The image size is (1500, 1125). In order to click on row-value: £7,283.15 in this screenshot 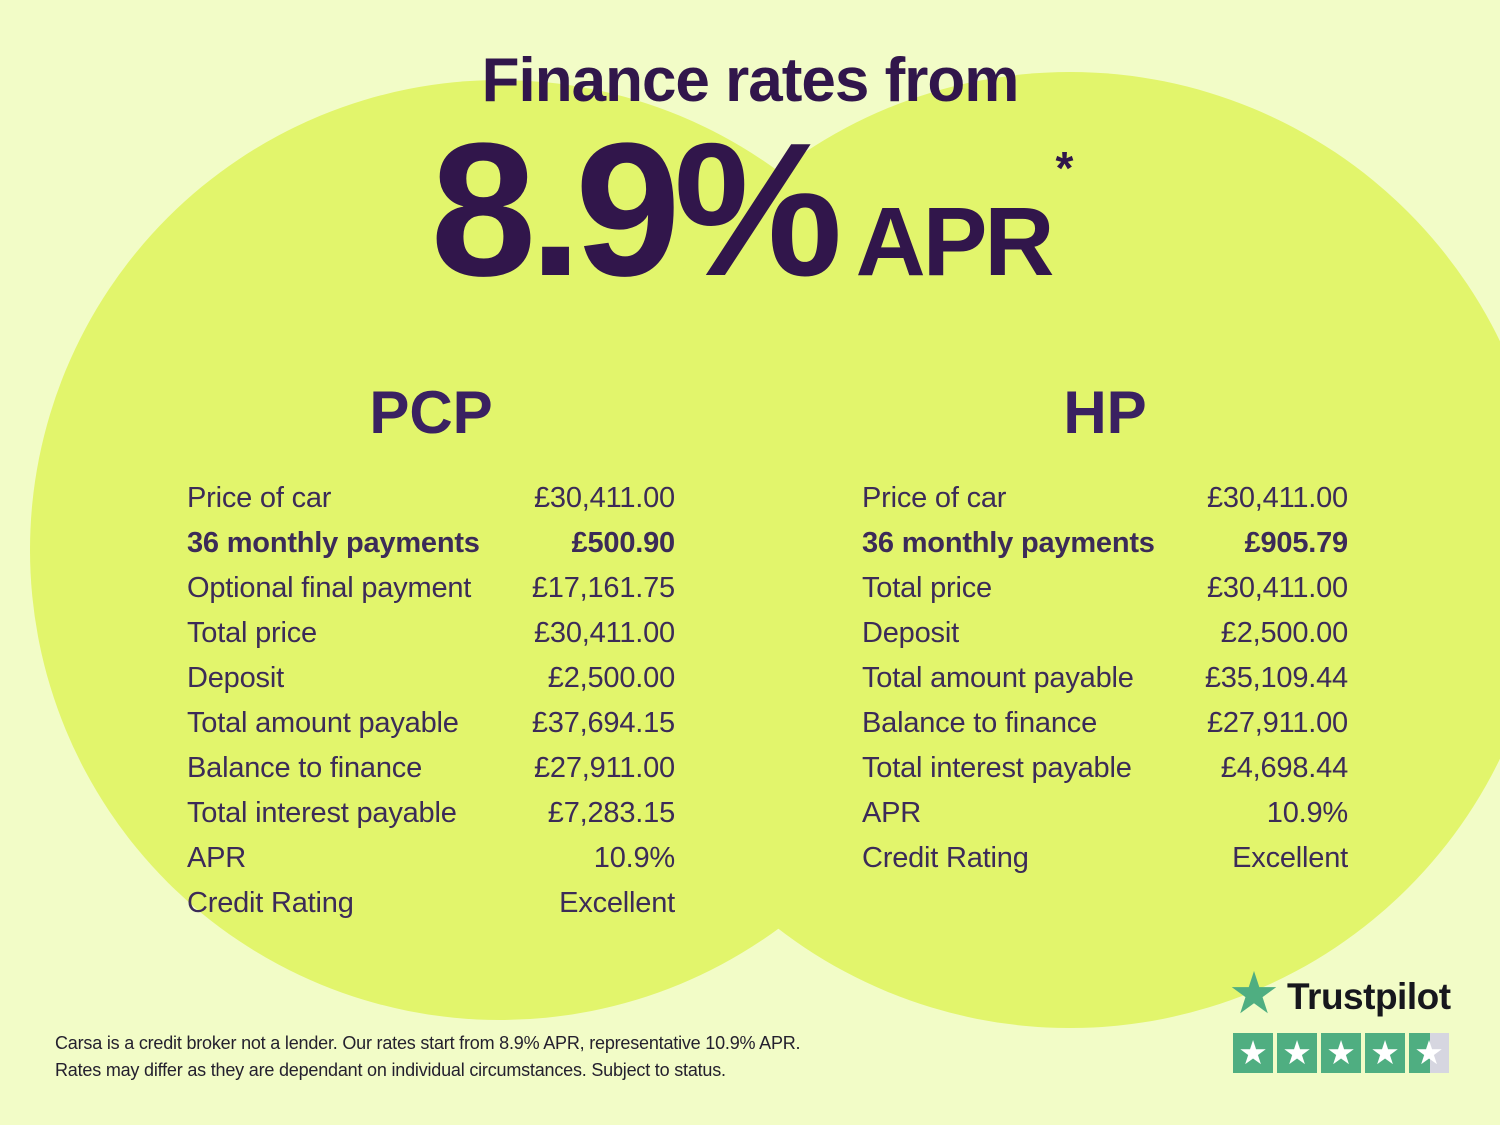, I will do `click(611, 813)`.